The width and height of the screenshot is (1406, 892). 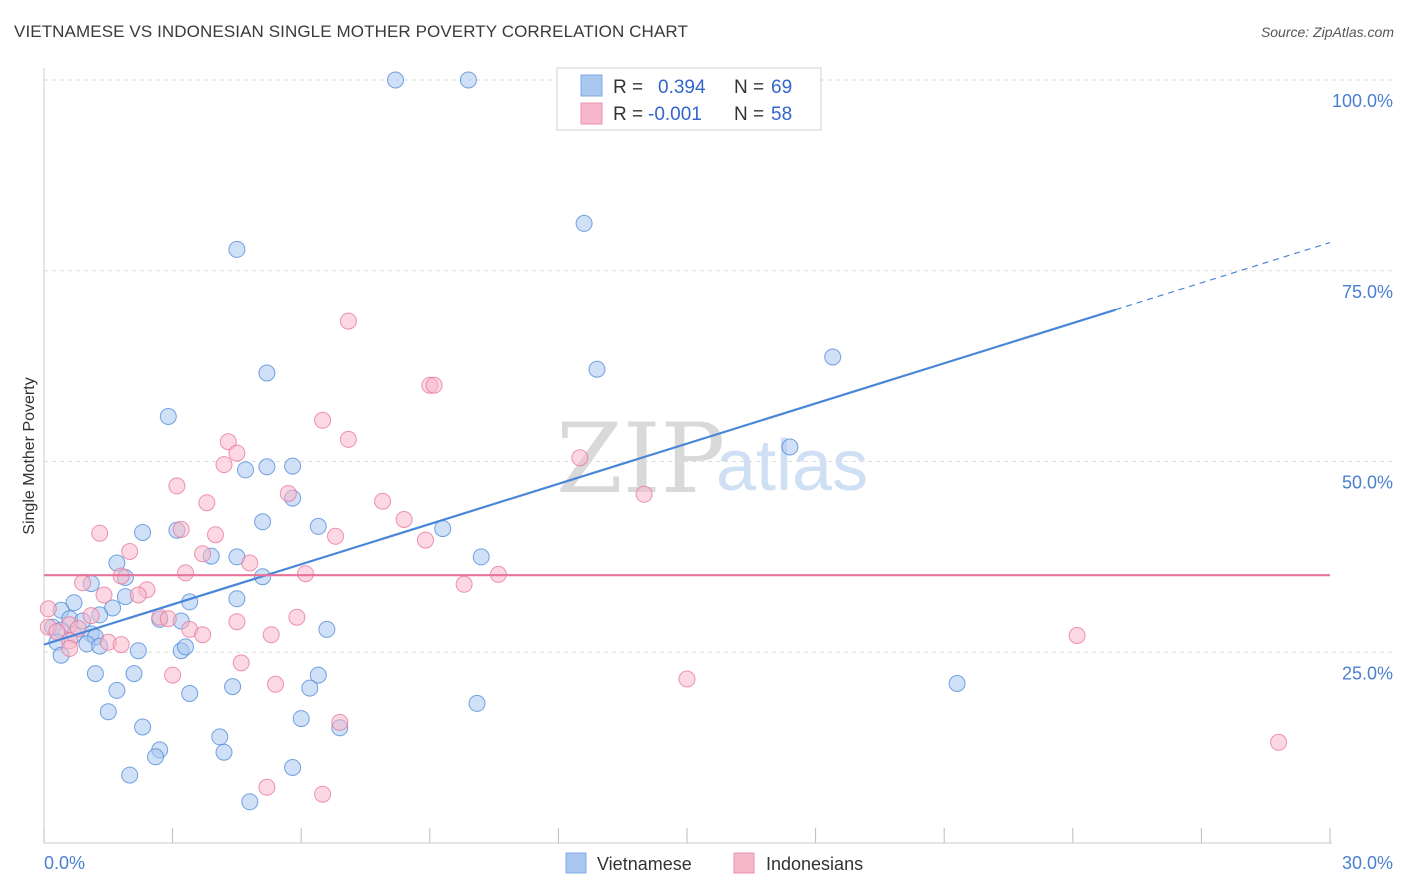 What do you see at coordinates (675, 114) in the screenshot?
I see `legend-r-value-indonesians: -0.001` at bounding box center [675, 114].